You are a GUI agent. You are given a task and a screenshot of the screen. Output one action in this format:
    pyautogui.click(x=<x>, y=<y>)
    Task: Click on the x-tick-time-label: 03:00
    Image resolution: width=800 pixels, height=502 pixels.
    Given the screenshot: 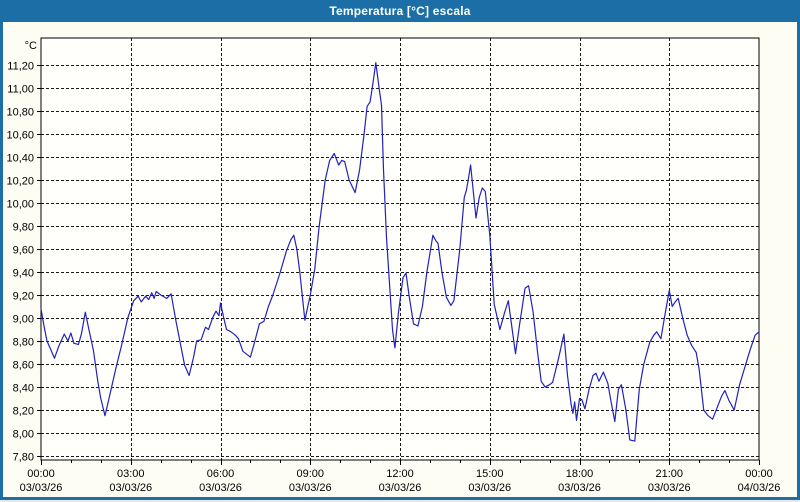 What is the action you would take?
    pyautogui.click(x=131, y=474)
    